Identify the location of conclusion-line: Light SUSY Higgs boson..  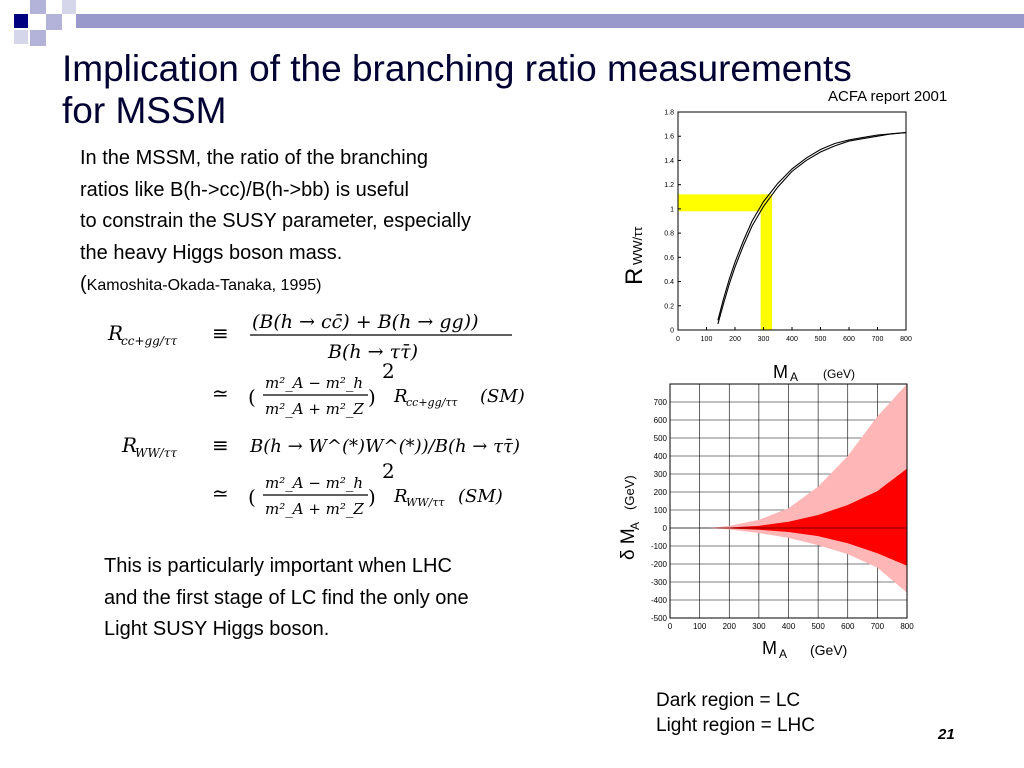
(217, 629).